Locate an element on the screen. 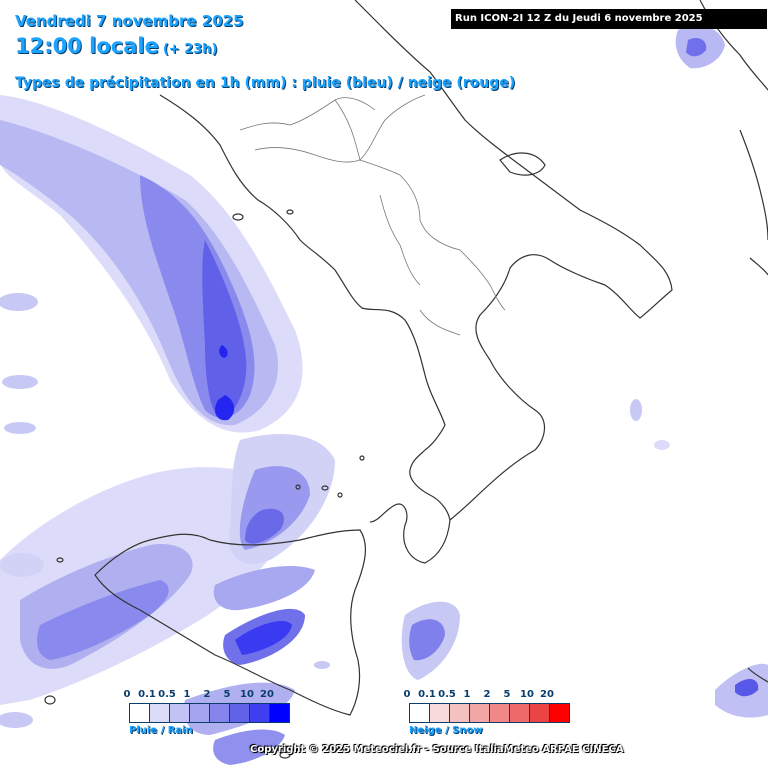 Image resolution: width=768 pixels, height=768 pixels. rain-legend-ticks: 0 0.1 0.5 1 2 5 10 20 is located at coordinates (207, 696).